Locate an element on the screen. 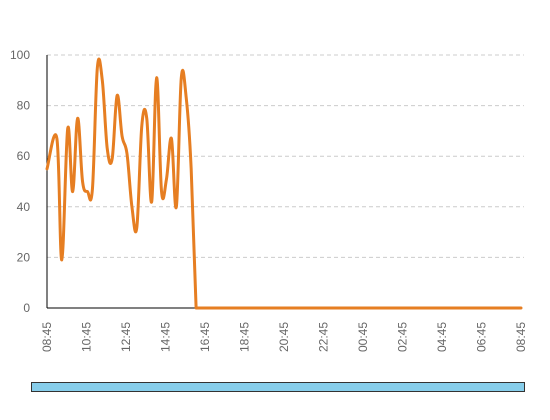 This screenshot has width=550, height=420. y-tick-label: 100 is located at coordinates (20, 55).